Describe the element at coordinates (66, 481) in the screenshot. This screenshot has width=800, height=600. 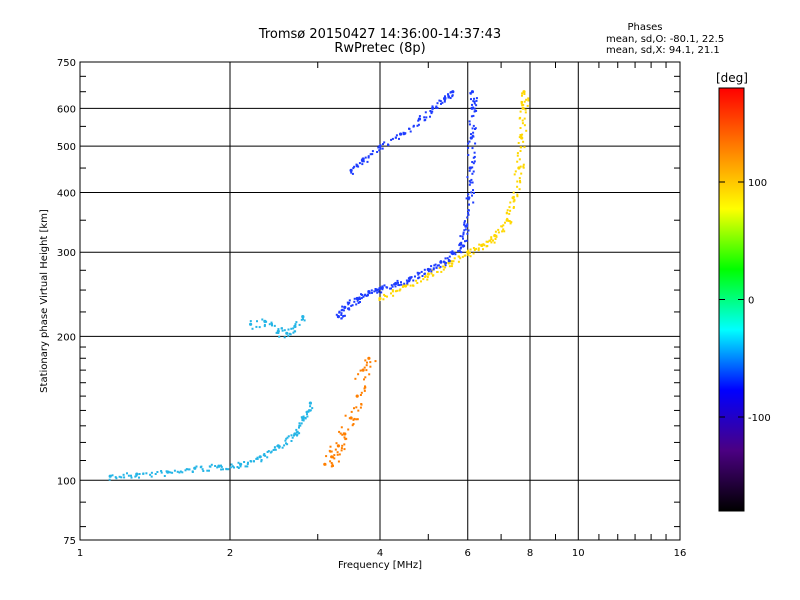
I see `y-tick-label: 100` at that location.